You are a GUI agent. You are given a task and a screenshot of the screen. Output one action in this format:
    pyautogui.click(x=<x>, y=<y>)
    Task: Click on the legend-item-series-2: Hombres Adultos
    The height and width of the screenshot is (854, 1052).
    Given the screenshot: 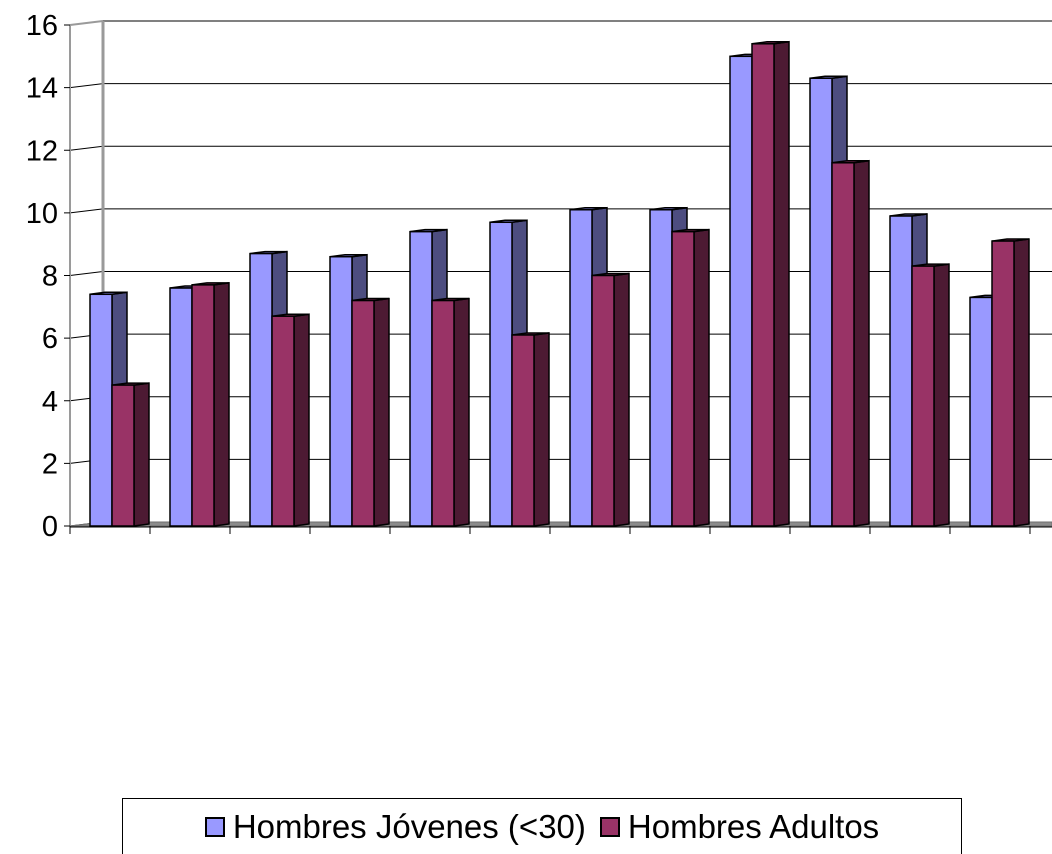 What is the action you would take?
    pyautogui.click(x=739, y=826)
    